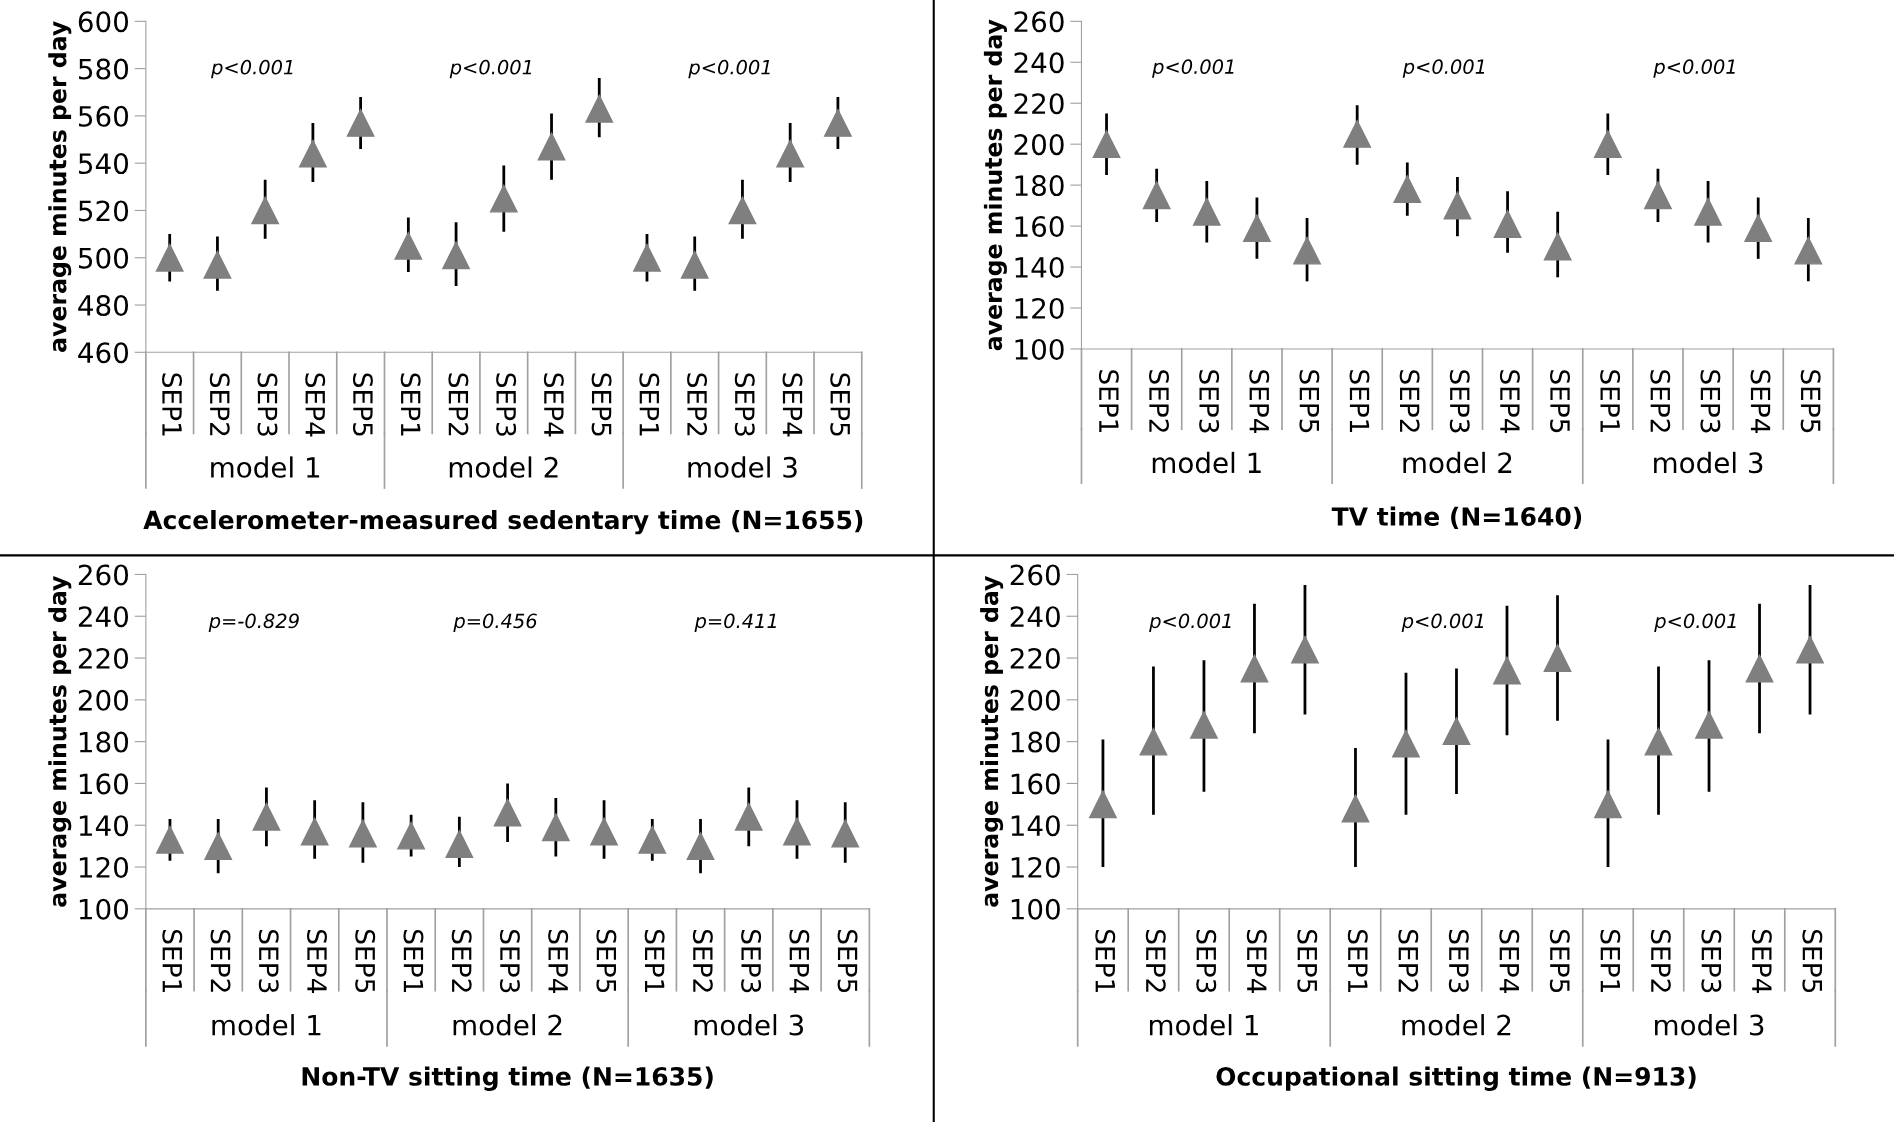 The height and width of the screenshot is (1122, 1894). Describe the element at coordinates (495, 622) in the screenshot. I see `annotation: p=0.456` at that location.